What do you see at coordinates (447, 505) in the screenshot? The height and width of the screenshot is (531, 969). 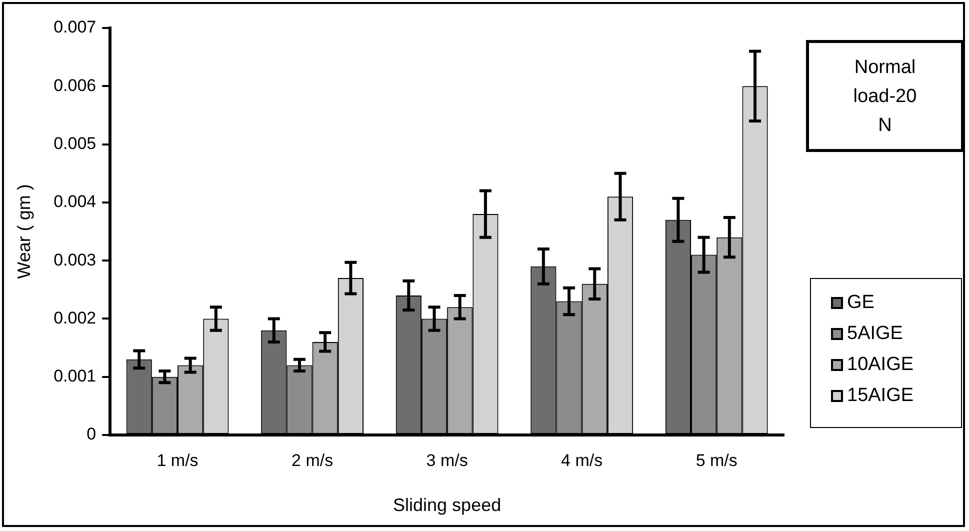 I see `x-axis-title: Sliding speed` at bounding box center [447, 505].